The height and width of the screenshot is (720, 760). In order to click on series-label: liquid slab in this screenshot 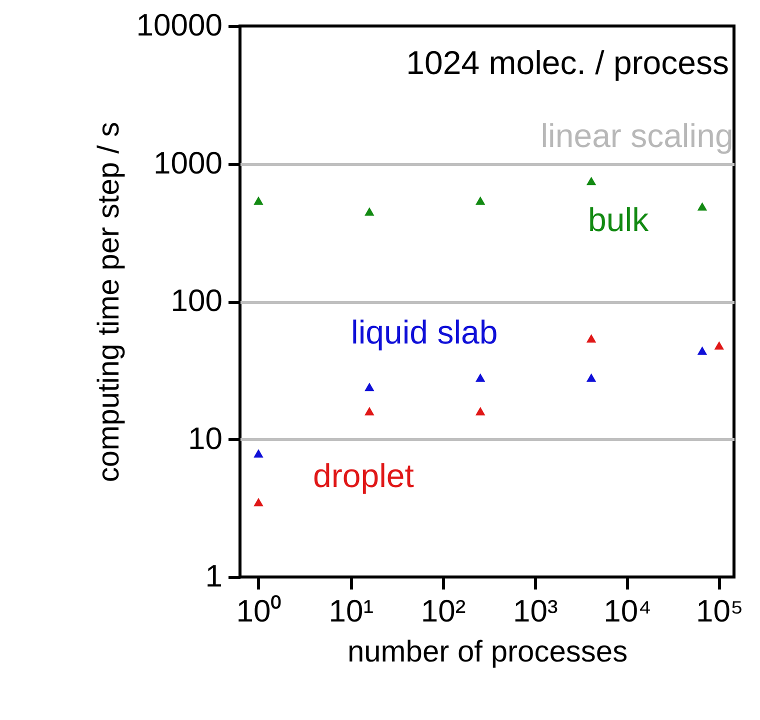, I will do `click(424, 332)`.